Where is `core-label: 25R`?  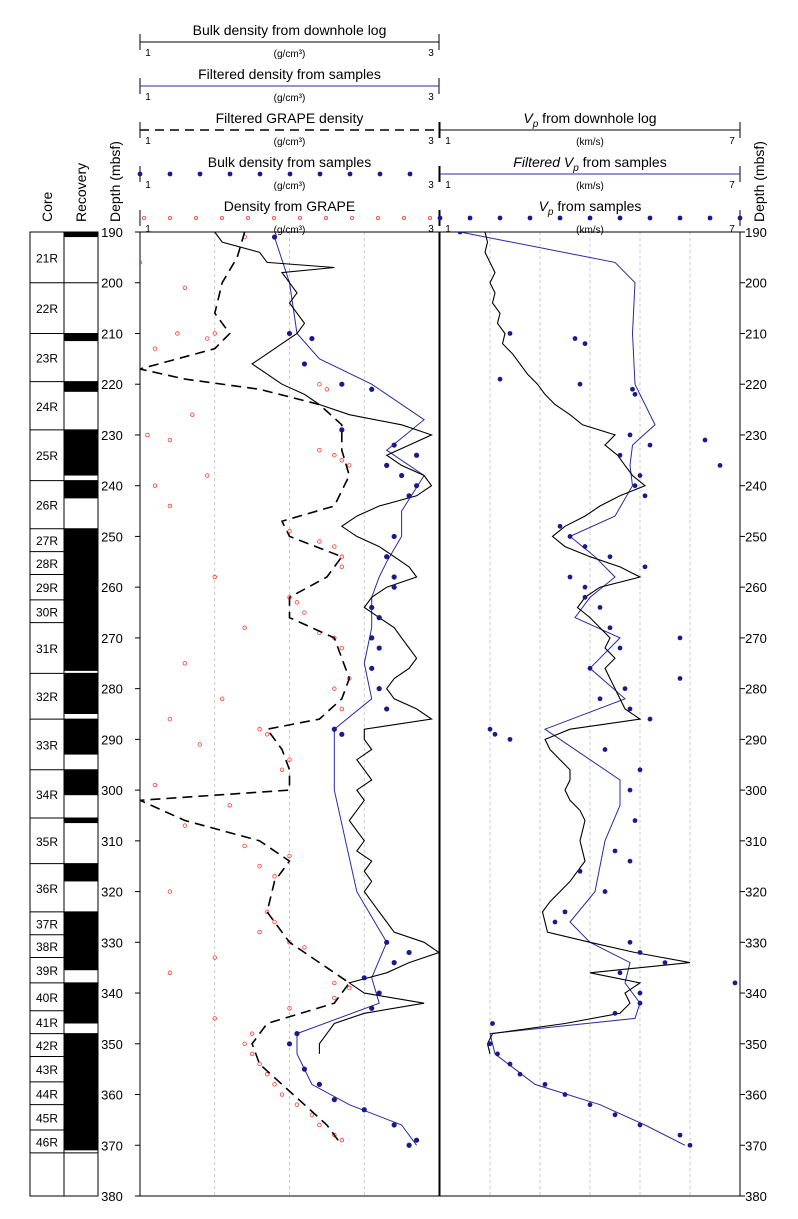
core-label: 25R is located at coordinates (47, 456).